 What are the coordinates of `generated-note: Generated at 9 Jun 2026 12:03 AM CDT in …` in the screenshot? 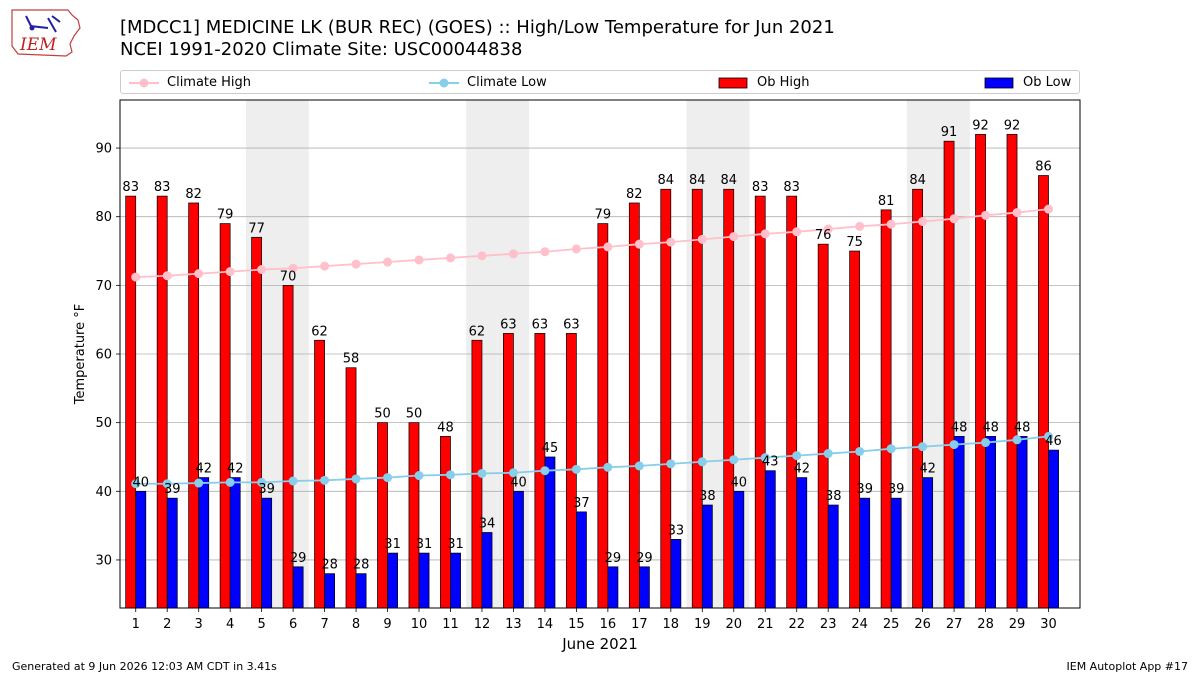 It's located at (144, 666).